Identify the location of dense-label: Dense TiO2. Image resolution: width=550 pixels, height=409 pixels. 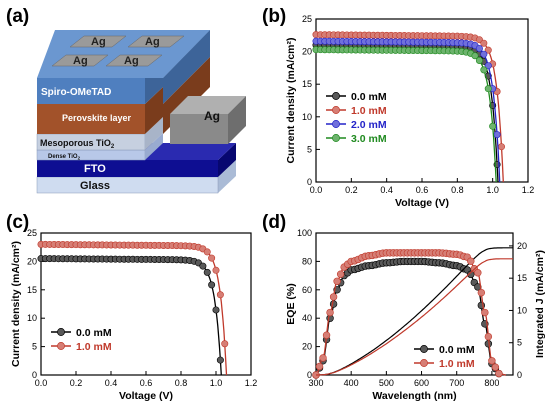
(64, 157).